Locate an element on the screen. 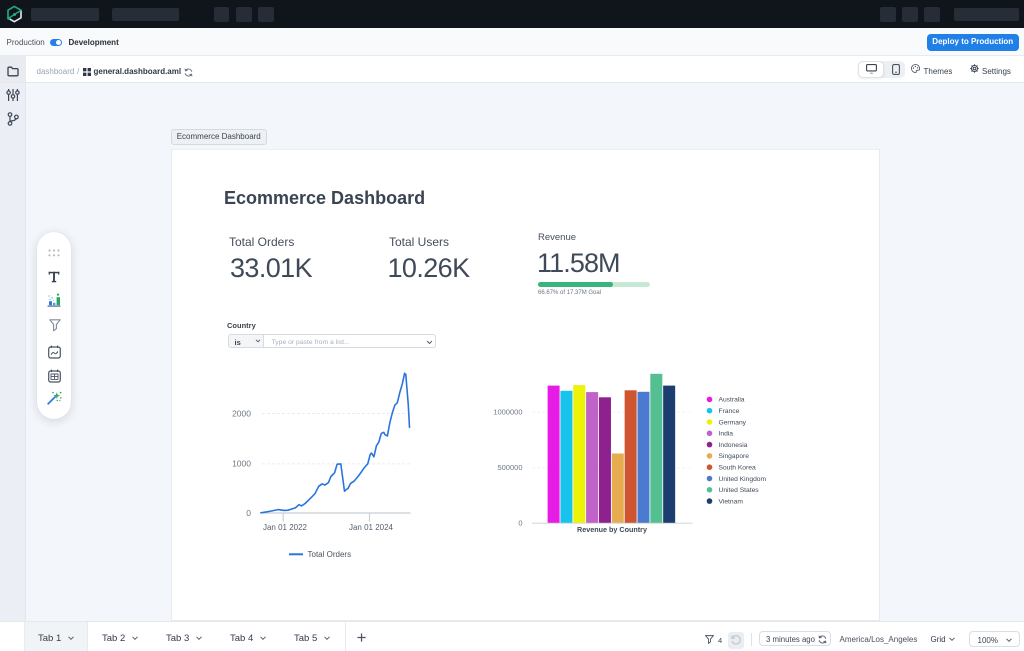 This screenshot has width=1024, height=651. svg-text: United Kingdom is located at coordinates (743, 479).